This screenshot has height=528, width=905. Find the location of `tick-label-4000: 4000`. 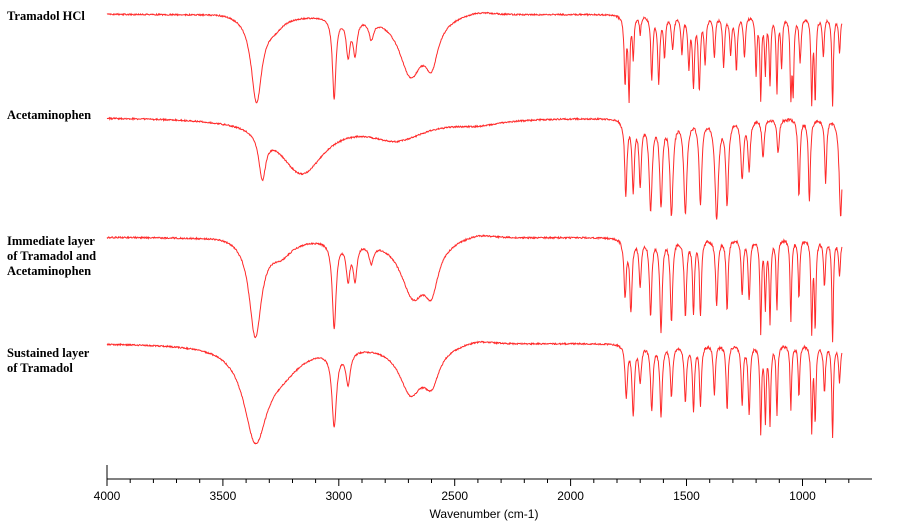

tick-label-4000: 4000 is located at coordinates (107, 496).